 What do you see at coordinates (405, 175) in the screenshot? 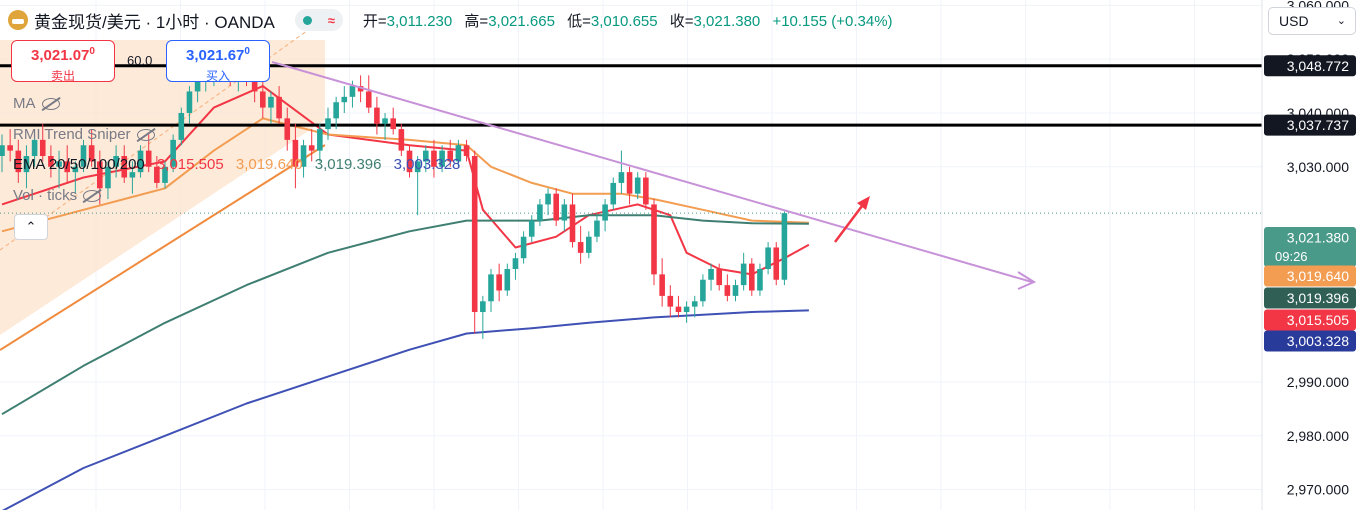
I see `ema-line` at bounding box center [405, 175].